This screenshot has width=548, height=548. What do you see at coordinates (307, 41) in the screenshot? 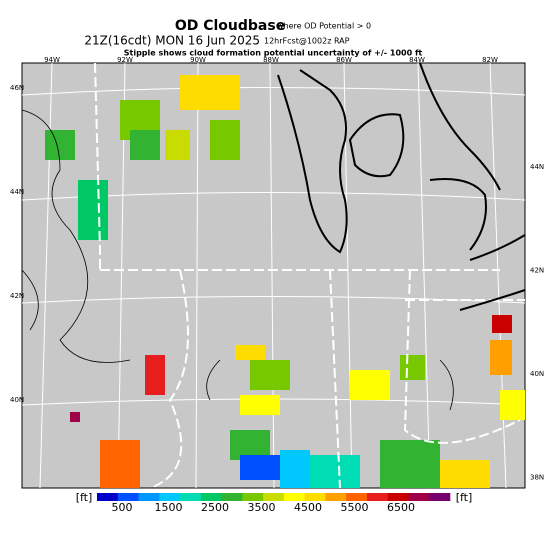
I see `forecast-info: 12hrFcst@1002z RAP` at bounding box center [307, 41].